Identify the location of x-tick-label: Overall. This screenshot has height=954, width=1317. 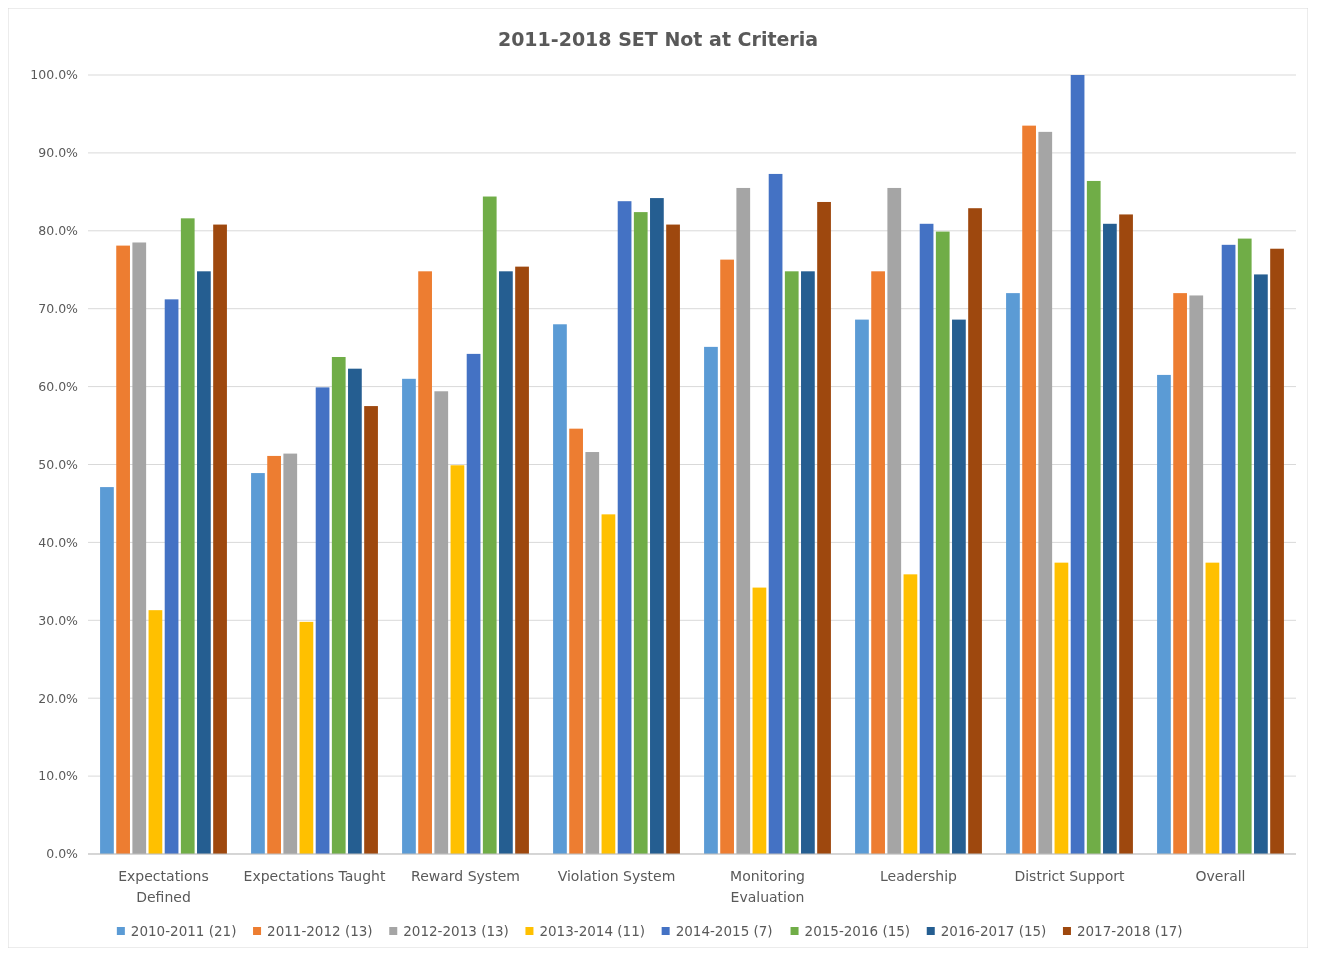
(1220, 876).